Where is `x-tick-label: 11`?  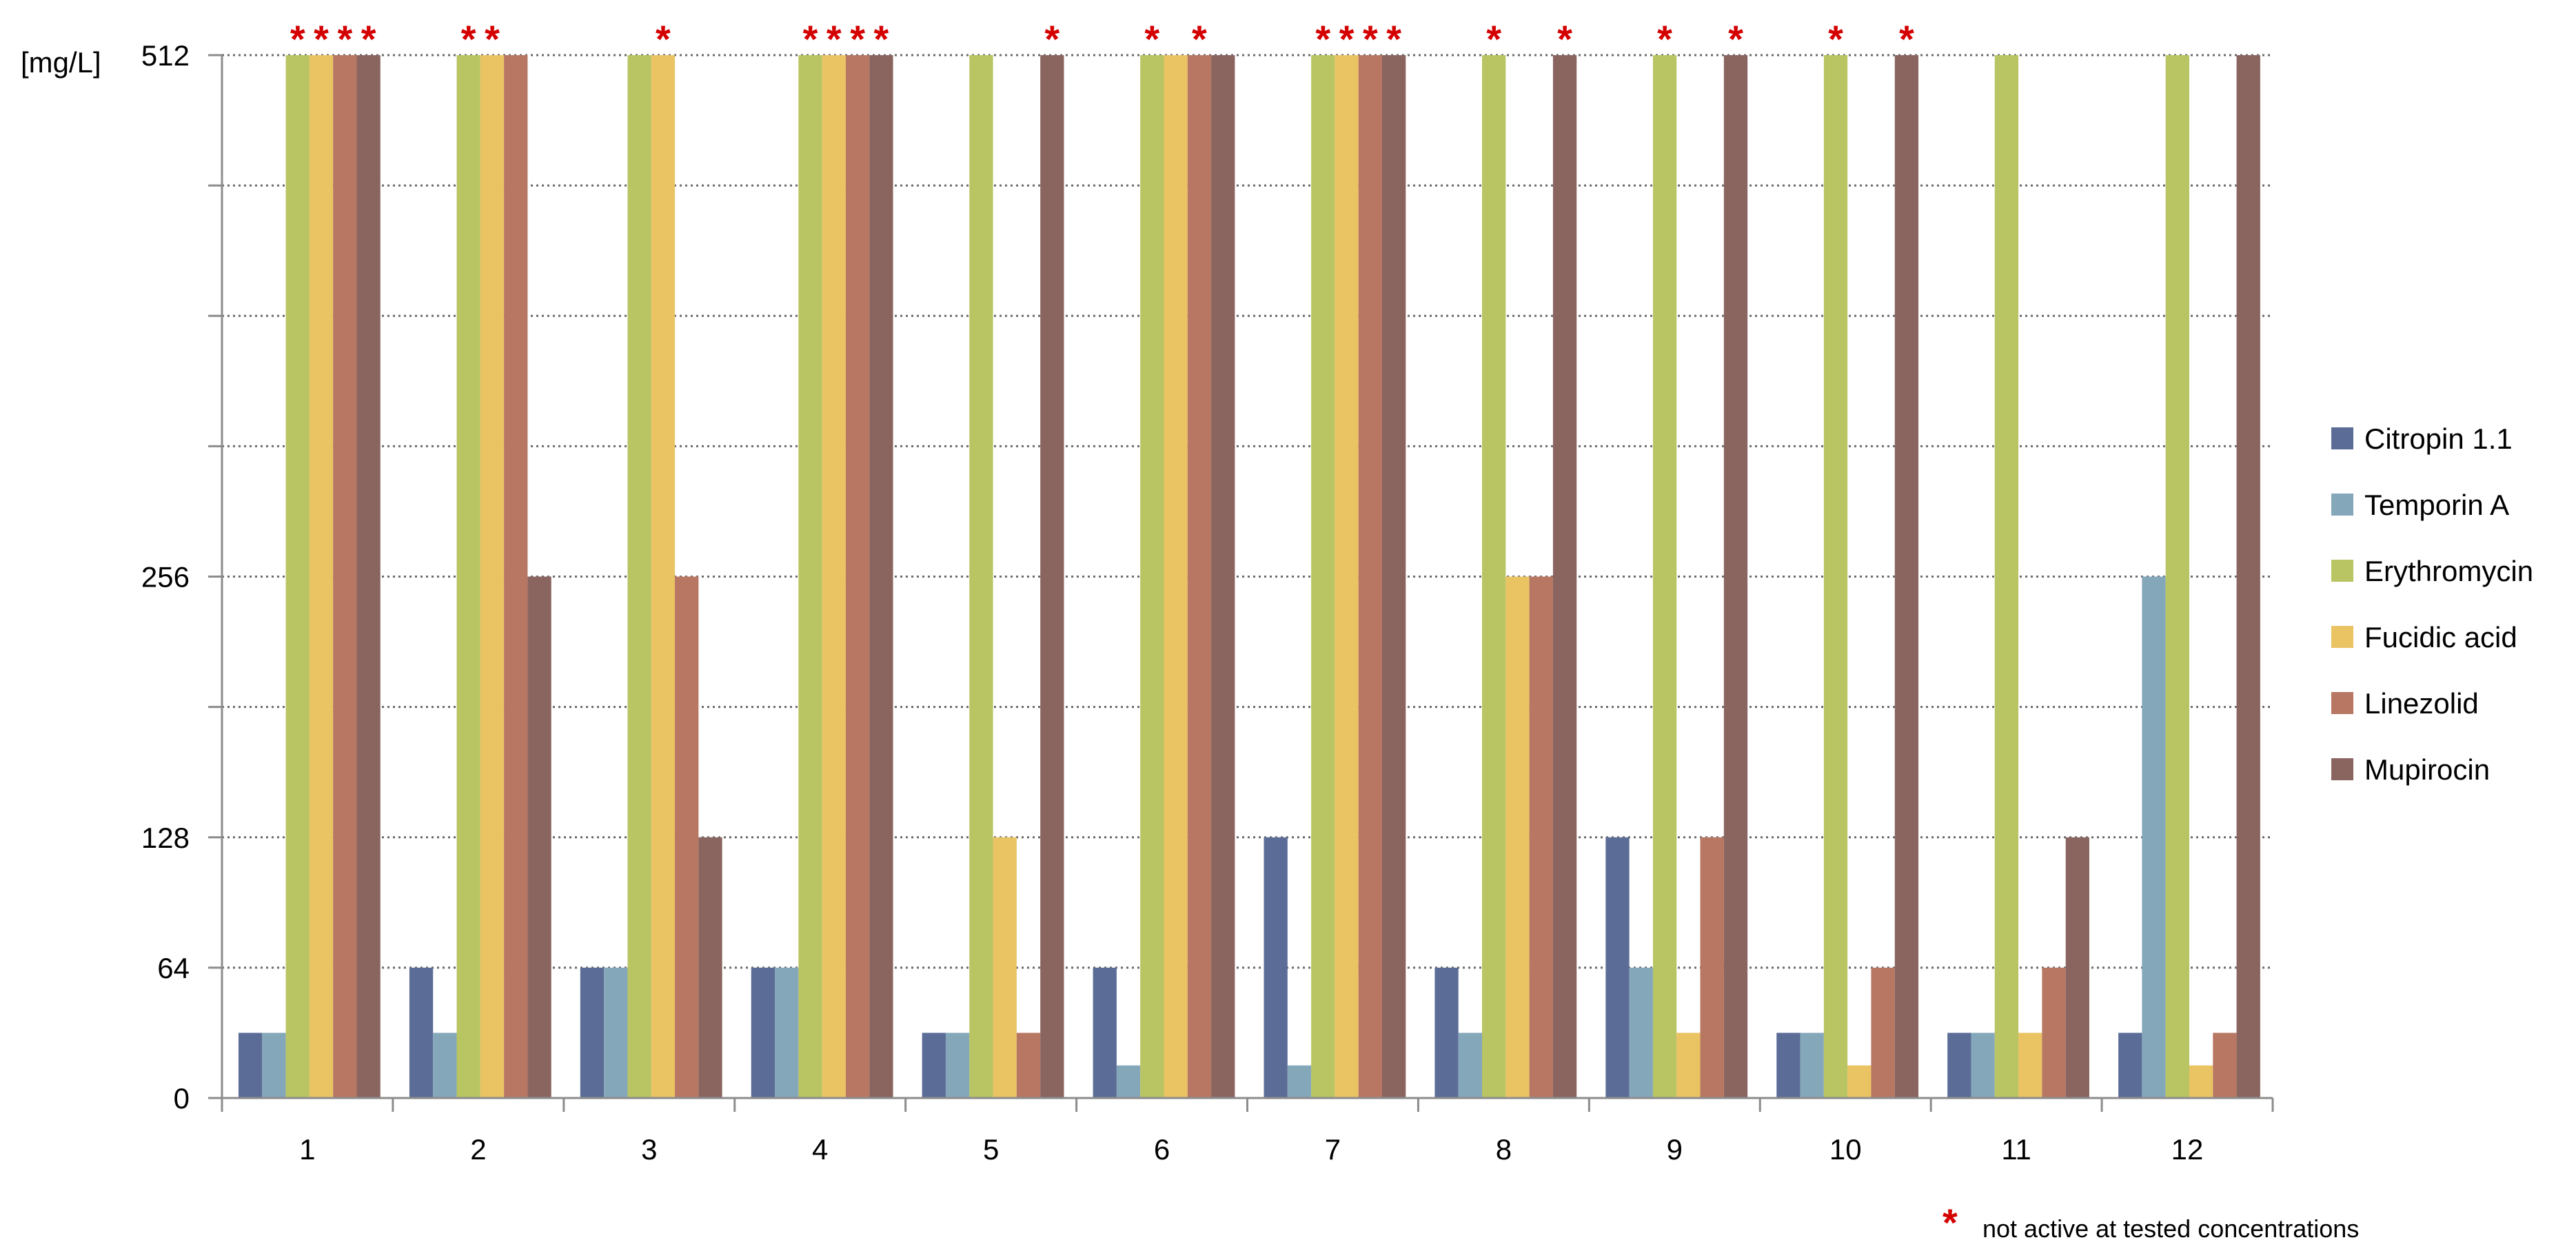 x-tick-label: 11 is located at coordinates (2016, 1149).